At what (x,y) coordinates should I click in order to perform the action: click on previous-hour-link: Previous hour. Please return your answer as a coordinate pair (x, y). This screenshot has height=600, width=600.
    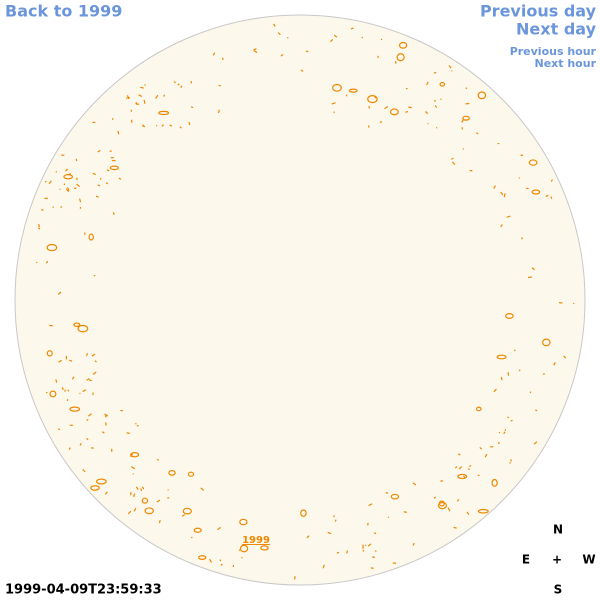
    Looking at the image, I should click on (553, 51).